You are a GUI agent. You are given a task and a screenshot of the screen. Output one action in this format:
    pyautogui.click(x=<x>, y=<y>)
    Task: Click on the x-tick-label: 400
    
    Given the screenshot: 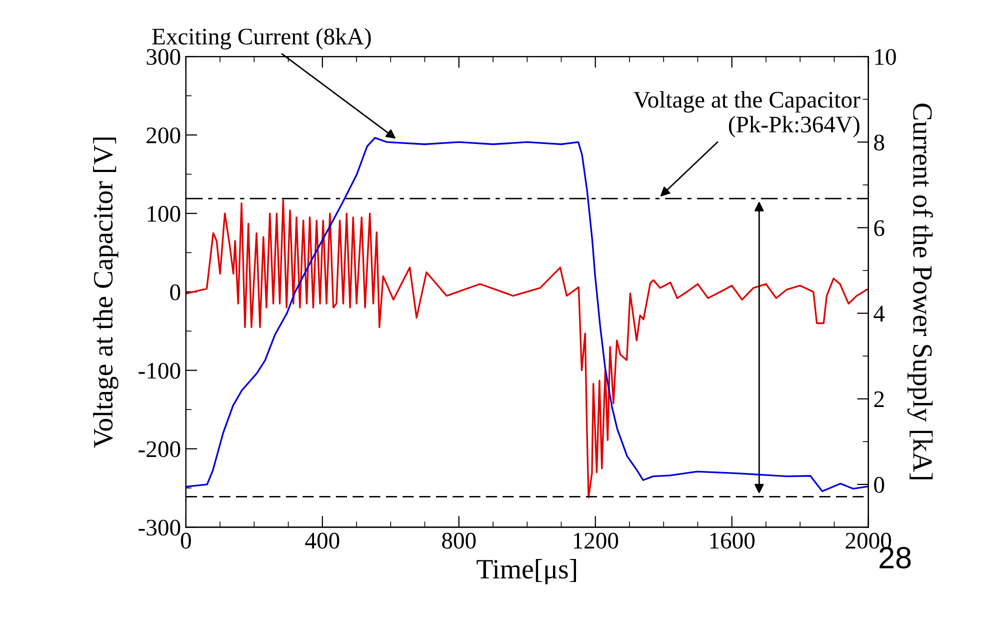 What is the action you would take?
    pyautogui.click(x=322, y=540)
    